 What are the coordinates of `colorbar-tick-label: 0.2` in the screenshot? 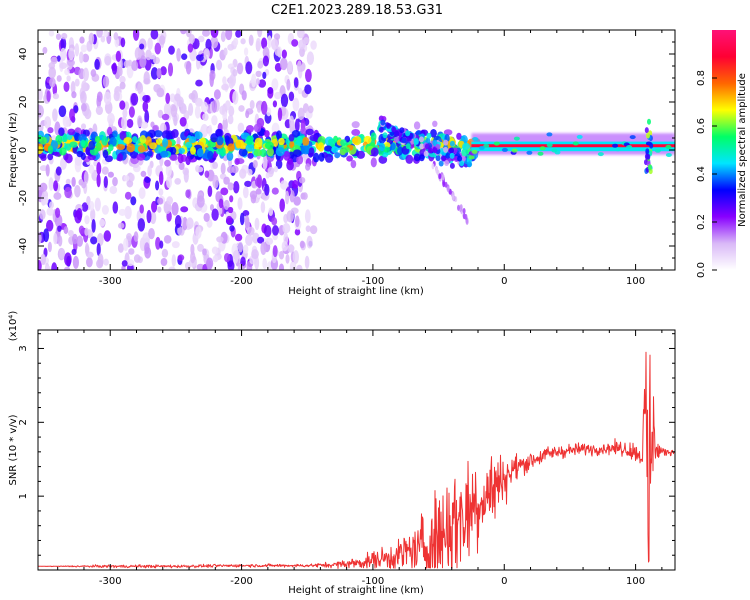 It's located at (701, 222).